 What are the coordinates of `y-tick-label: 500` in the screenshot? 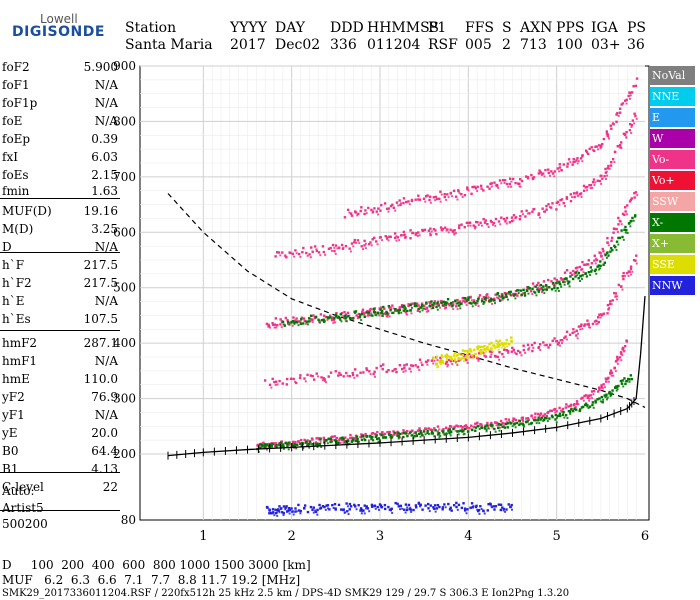 It's located at (124, 288).